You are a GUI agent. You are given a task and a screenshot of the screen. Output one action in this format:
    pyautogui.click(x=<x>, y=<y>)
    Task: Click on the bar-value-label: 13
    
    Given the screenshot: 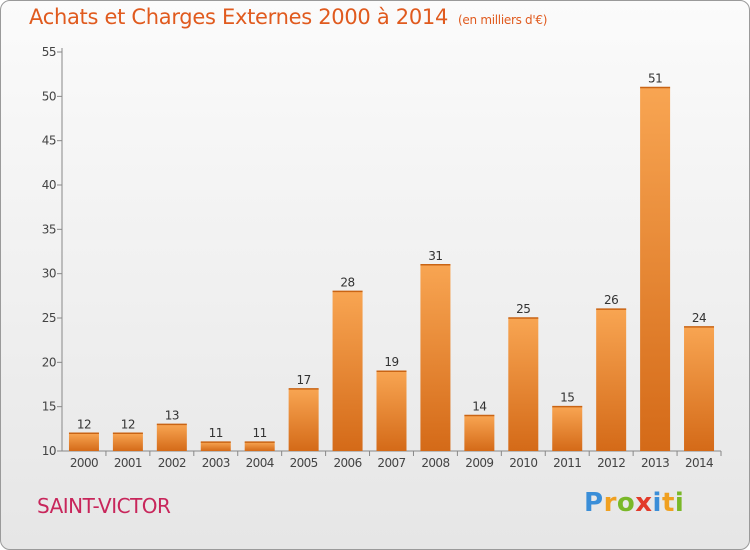 What is the action you would take?
    pyautogui.click(x=172, y=415)
    